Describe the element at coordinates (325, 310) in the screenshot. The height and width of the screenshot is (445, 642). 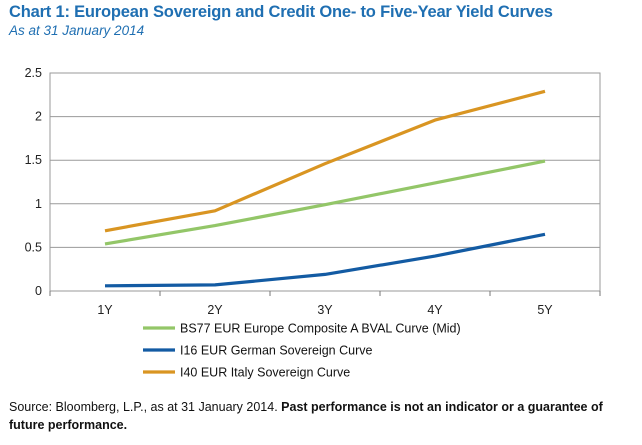
I see `x-tick-label: 3Y` at that location.